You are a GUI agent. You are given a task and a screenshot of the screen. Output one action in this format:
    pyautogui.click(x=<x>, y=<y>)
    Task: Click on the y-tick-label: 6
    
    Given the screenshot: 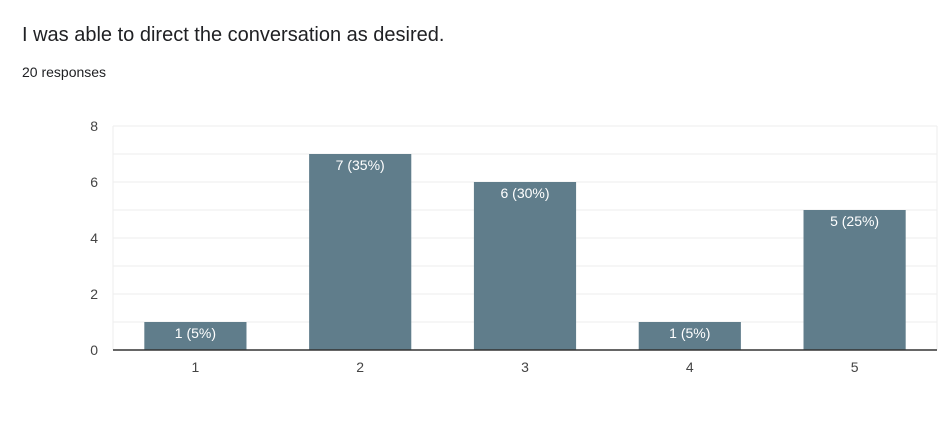 What is the action you would take?
    pyautogui.click(x=94, y=182)
    